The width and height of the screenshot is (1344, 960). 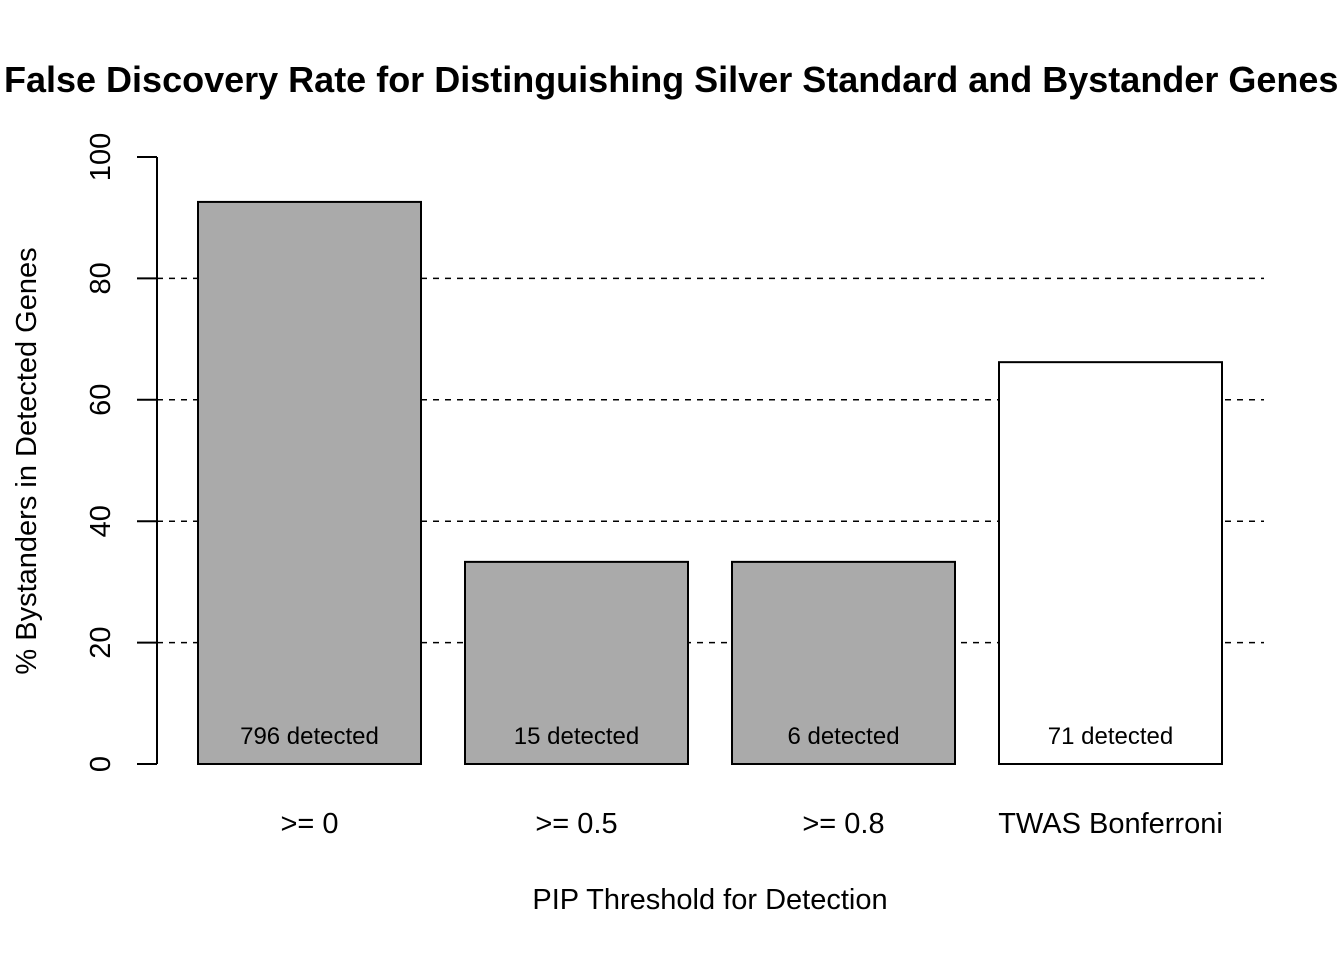 I want to click on y-tick-label-4: 80, so click(x=101, y=278).